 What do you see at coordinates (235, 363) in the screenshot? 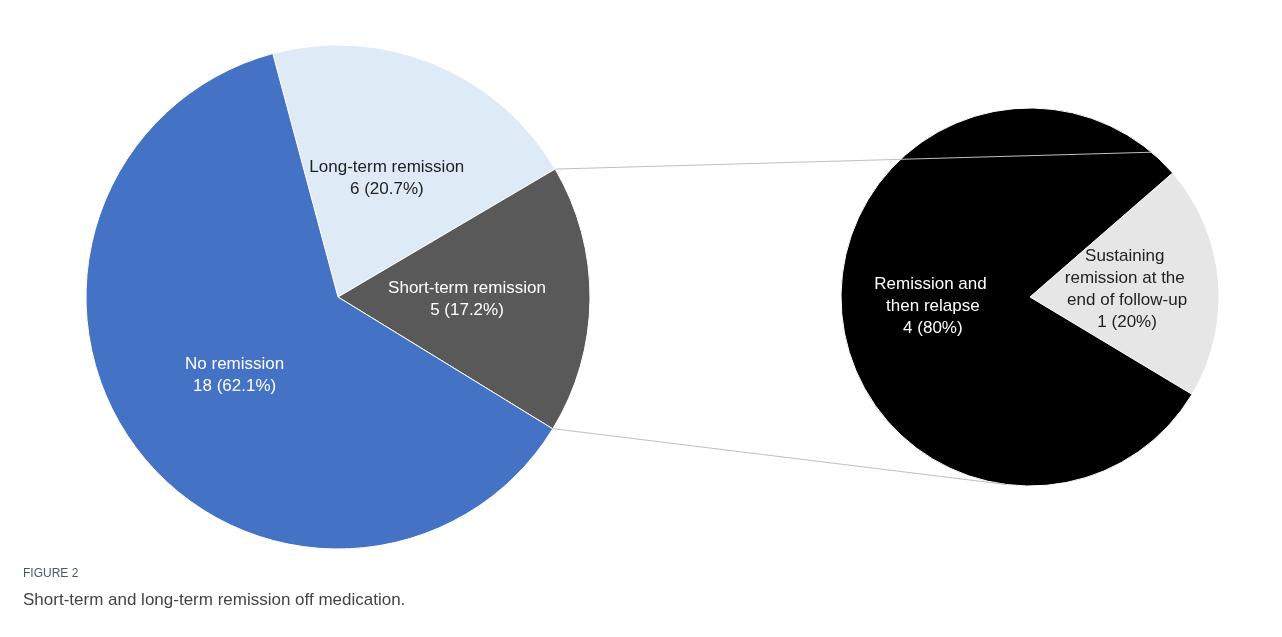
I see `slice-label: No remission` at bounding box center [235, 363].